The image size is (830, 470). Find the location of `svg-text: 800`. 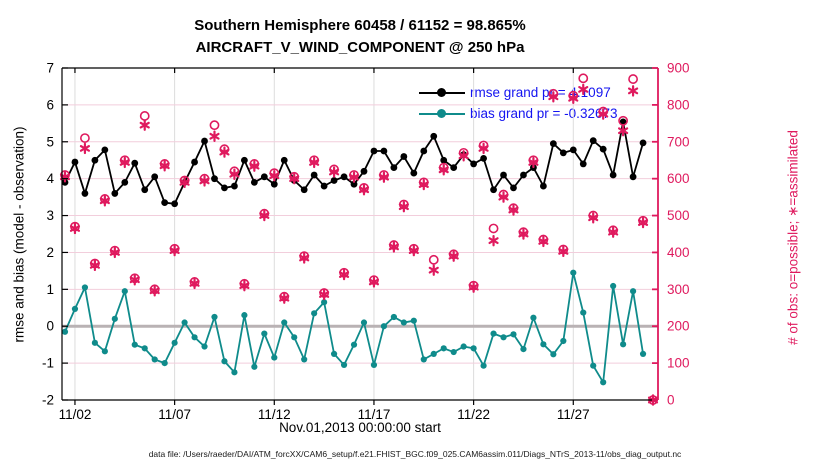

svg-text: 800 is located at coordinates (678, 104).